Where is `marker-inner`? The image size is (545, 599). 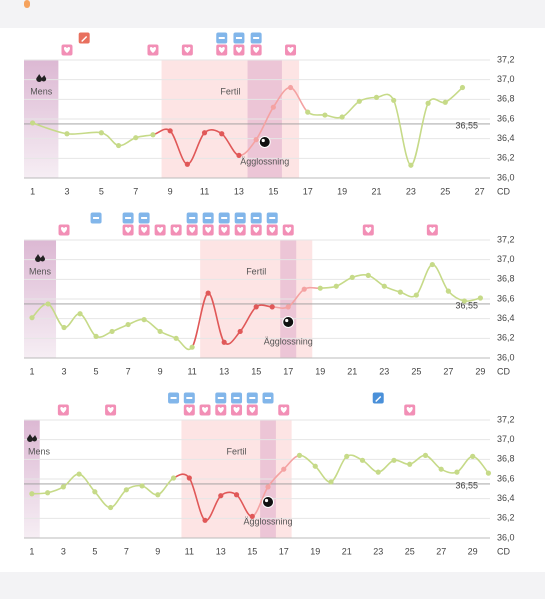
marker-inner is located at coordinates (266, 500).